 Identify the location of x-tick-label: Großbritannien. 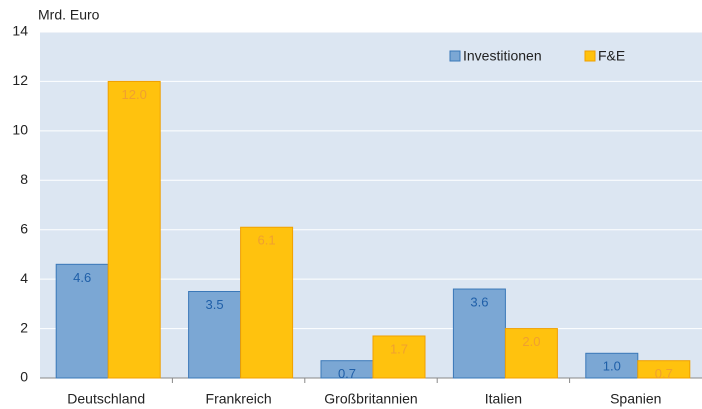
(370, 399).